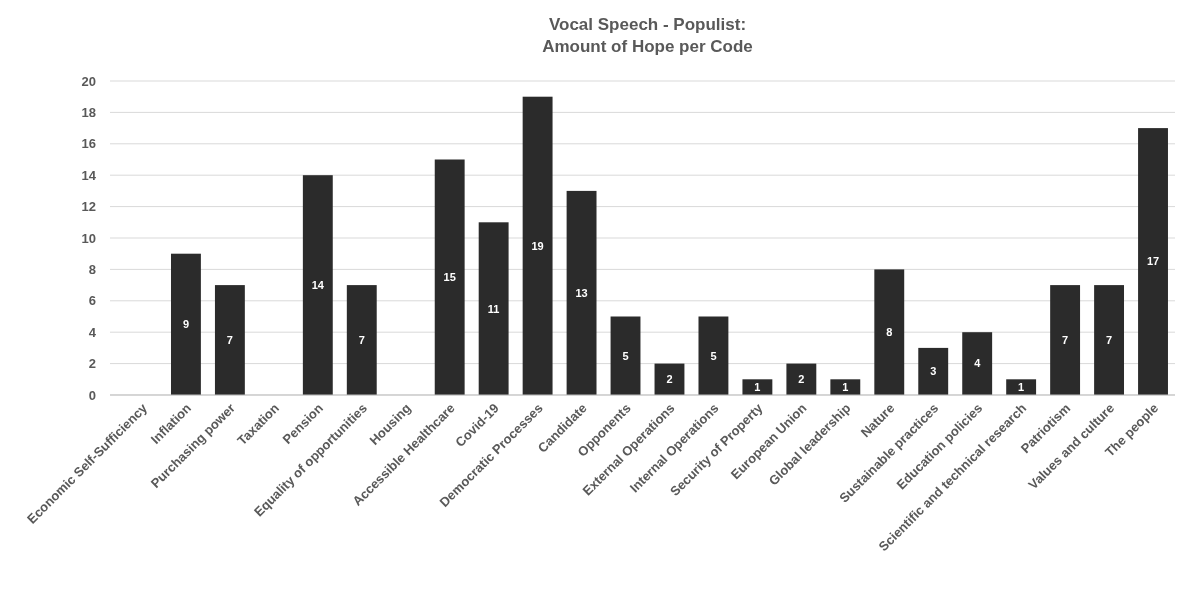  Describe the element at coordinates (92, 332) in the screenshot. I see `y-tick-label: 4` at that location.